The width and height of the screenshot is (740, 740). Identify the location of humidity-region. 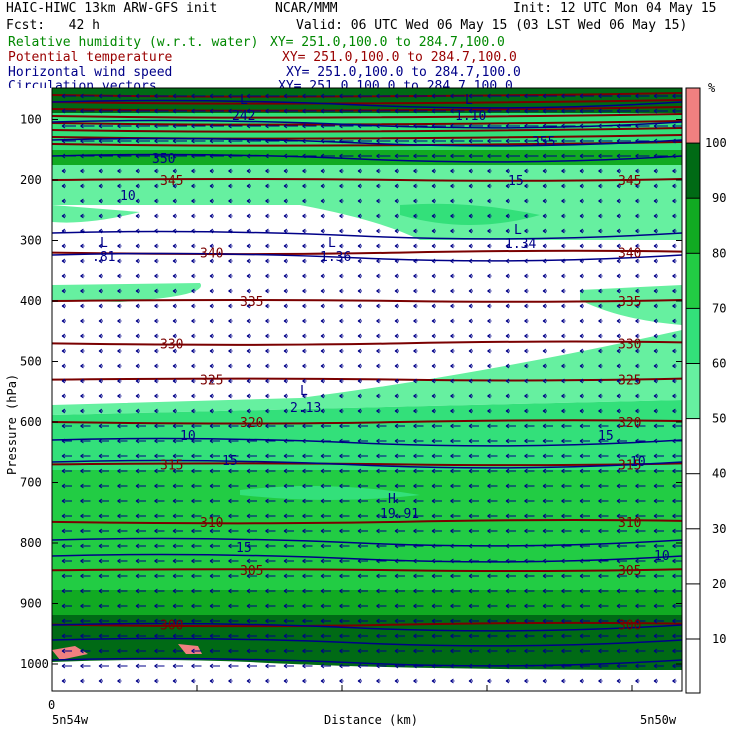
(367, 574).